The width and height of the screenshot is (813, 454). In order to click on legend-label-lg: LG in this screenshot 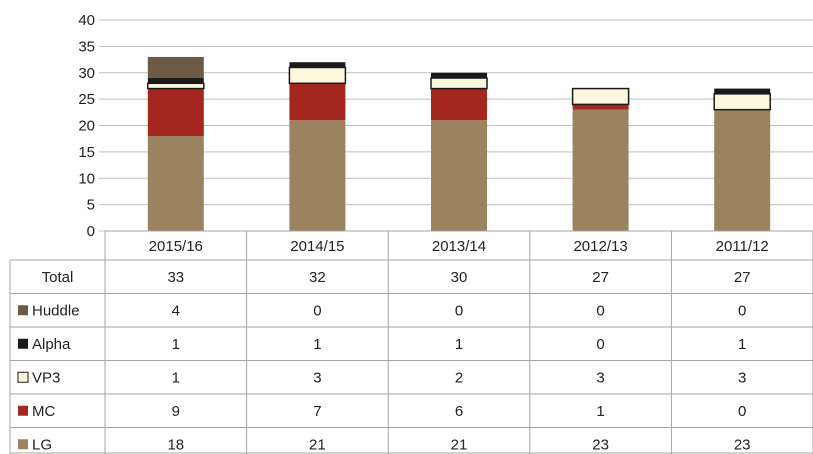, I will do `click(42, 444)`.